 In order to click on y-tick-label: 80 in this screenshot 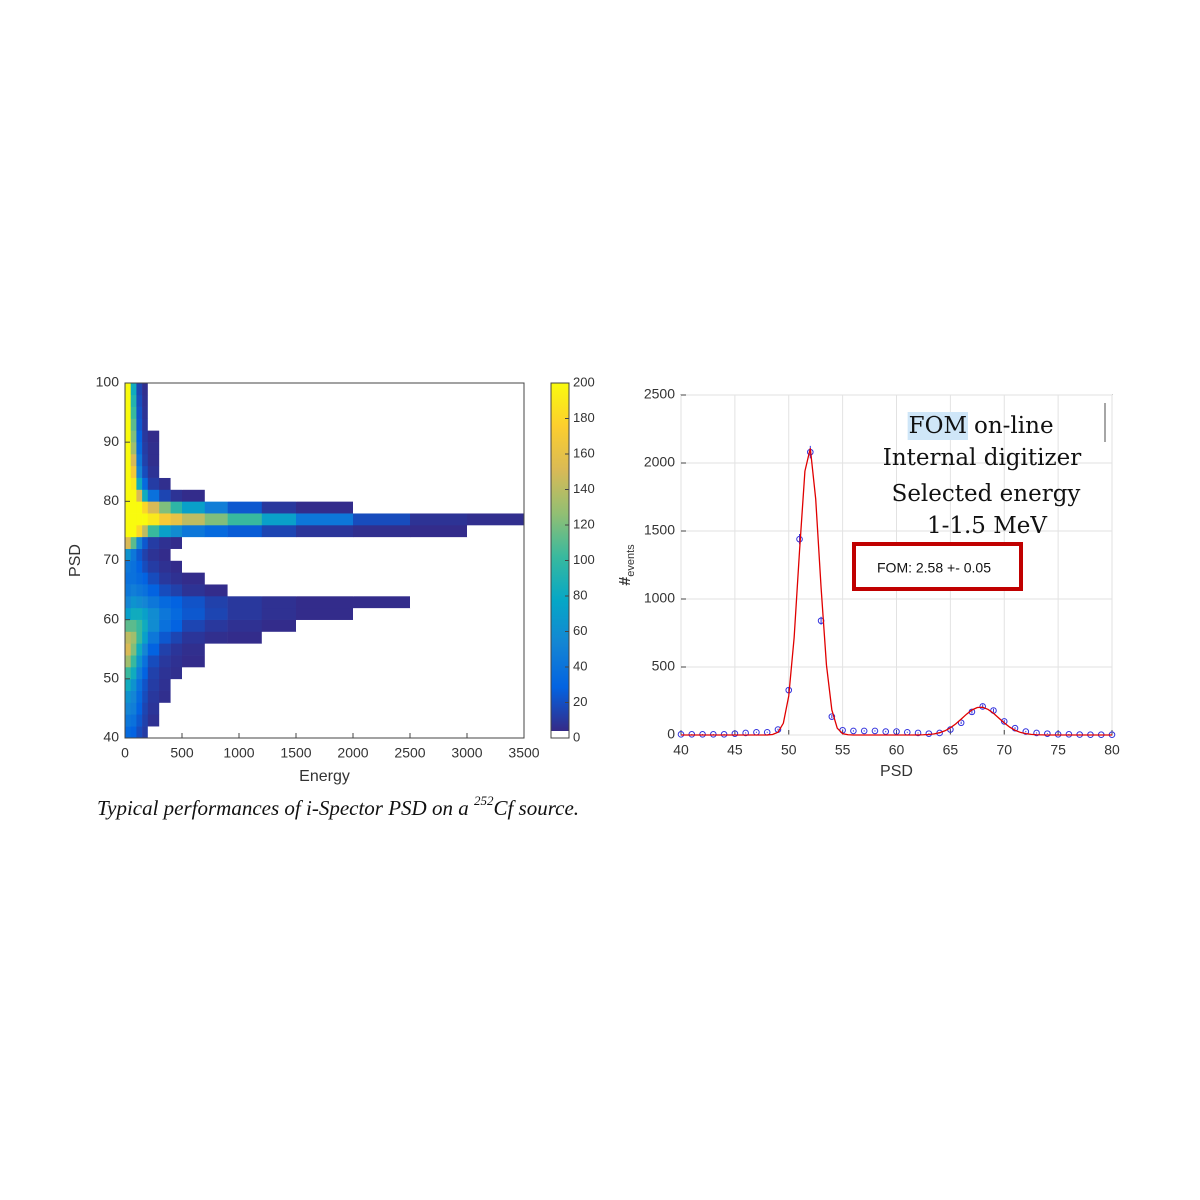, I will do `click(111, 500)`.